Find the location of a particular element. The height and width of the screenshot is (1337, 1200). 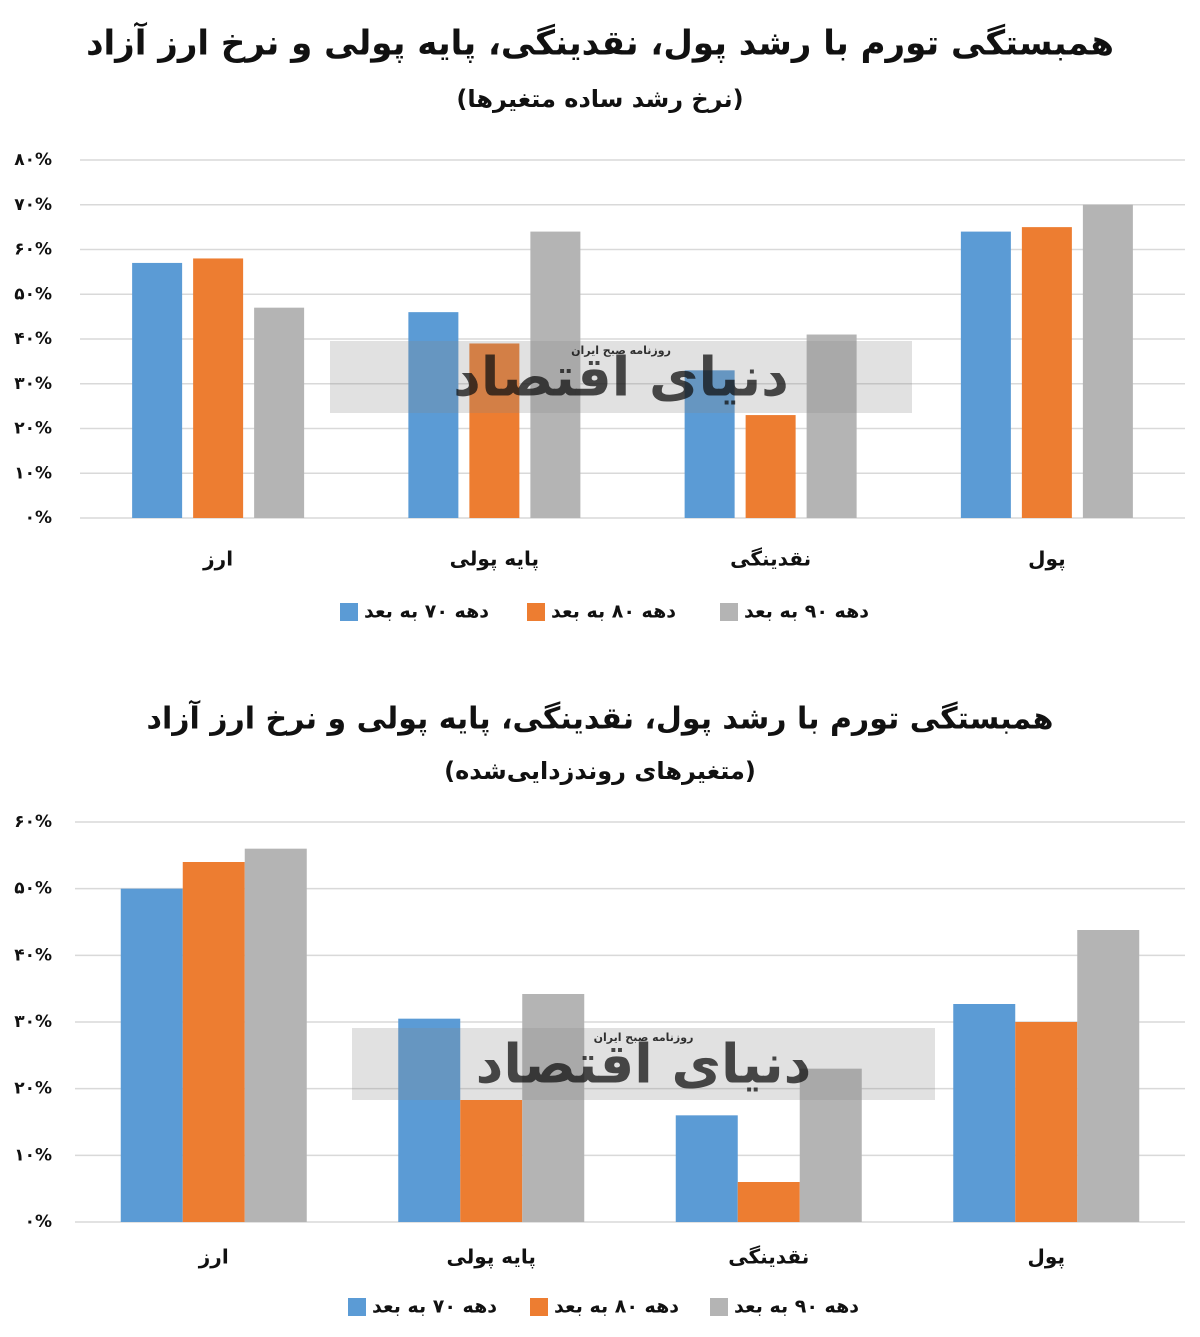

chart-subtitle: (متغیرهای روندزدایی‌شده) is located at coordinates (600, 771).